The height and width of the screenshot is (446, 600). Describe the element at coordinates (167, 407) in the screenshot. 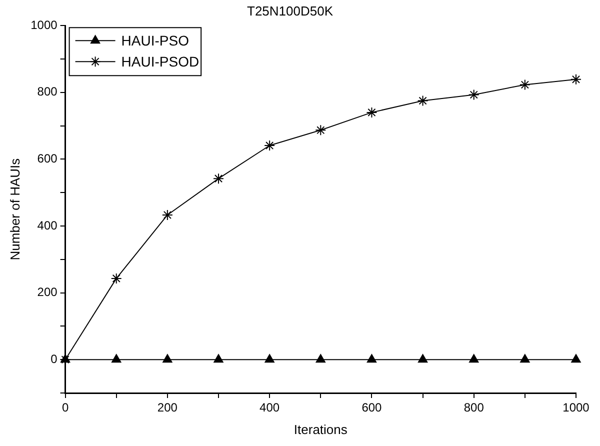

I see `x-tick-label: 200` at that location.